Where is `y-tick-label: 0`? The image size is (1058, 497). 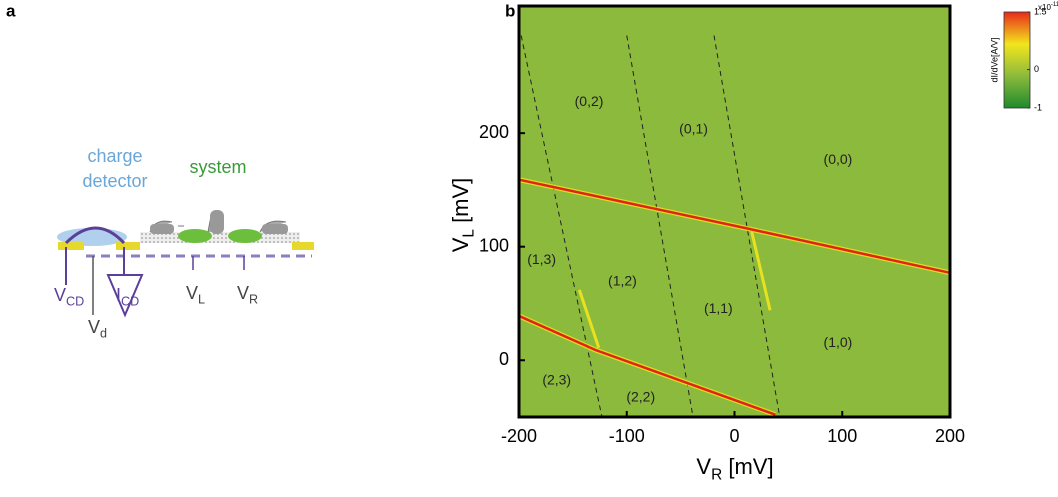 y-tick-label: 0 is located at coordinates (504, 359).